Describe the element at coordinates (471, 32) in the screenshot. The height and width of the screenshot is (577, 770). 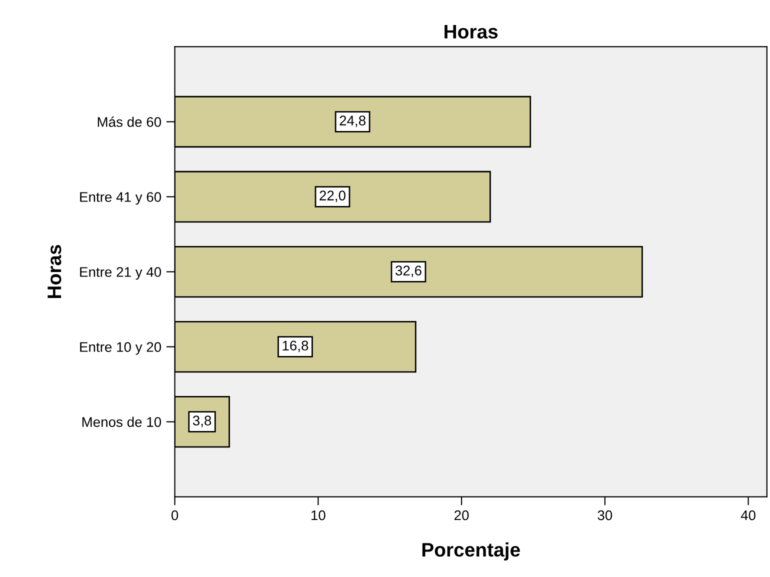
I see `chart-title: Horas` at that location.